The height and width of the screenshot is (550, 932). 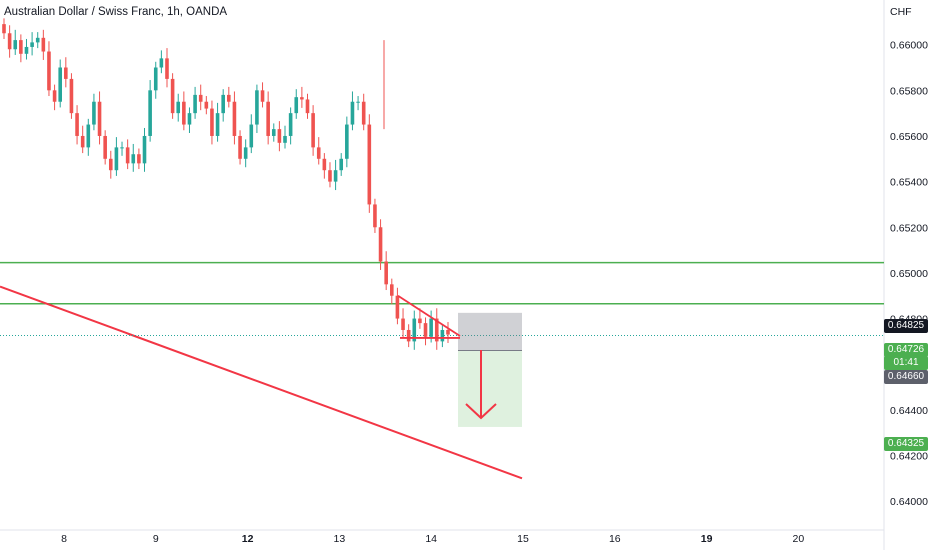 I want to click on current-price-tag: 0.64726, so click(x=906, y=350).